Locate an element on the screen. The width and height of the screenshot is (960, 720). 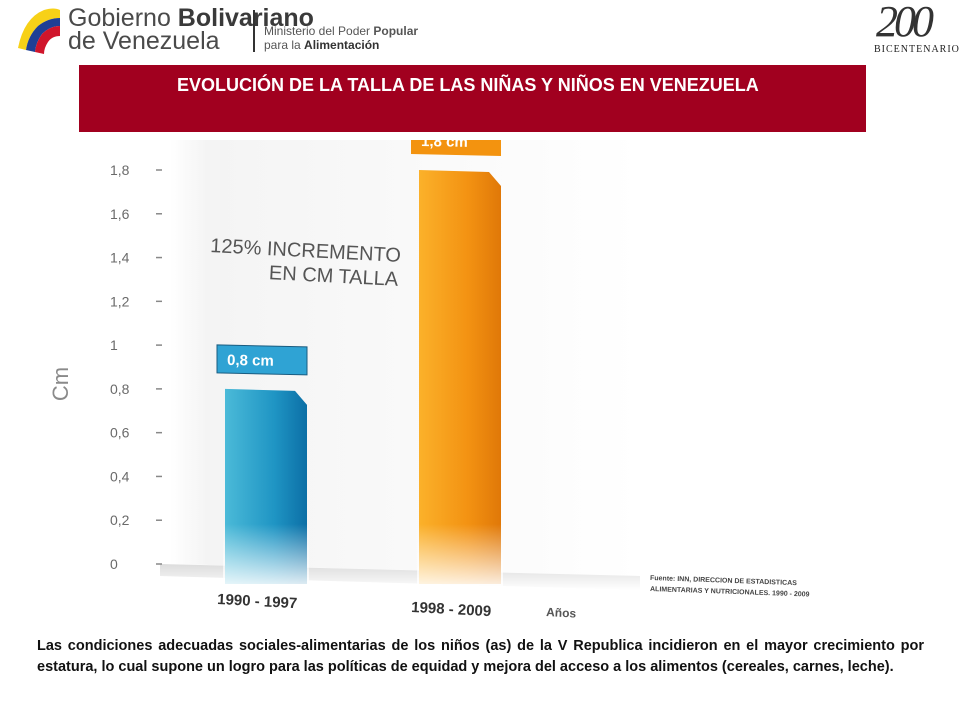
logo-divider is located at coordinates (254, 31).